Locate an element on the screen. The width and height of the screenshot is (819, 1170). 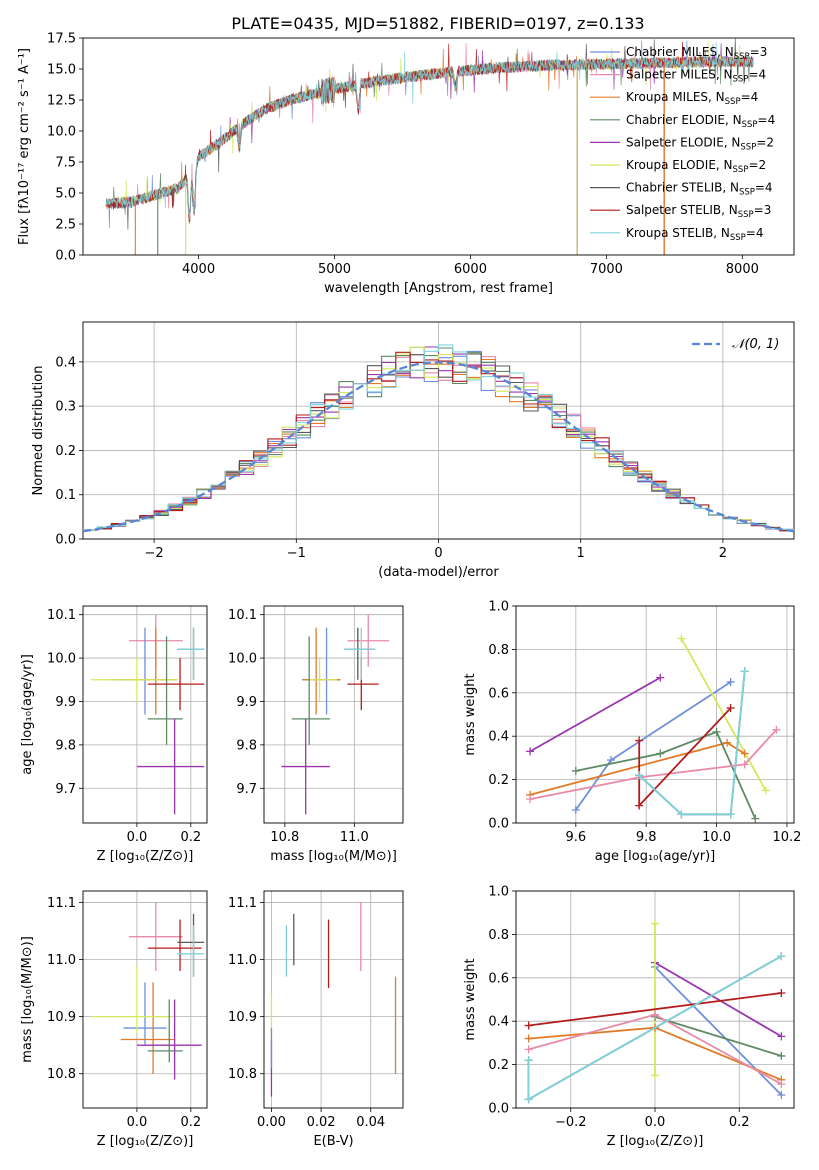
y-tick-label: 5.0 is located at coordinates (65, 194).